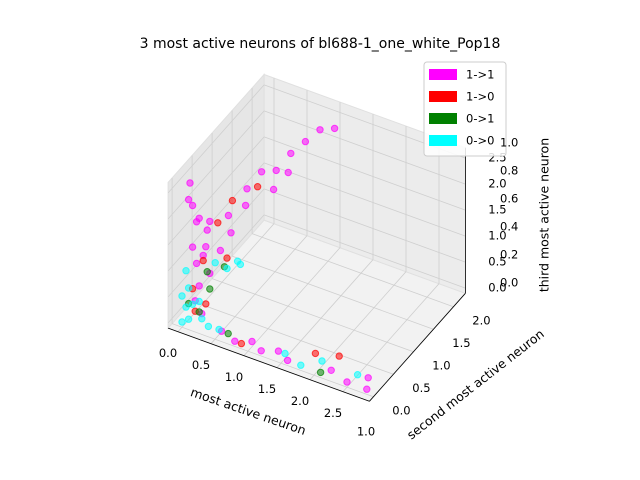 This screenshot has width=640, height=480. Describe the element at coordinates (300, 401) in the screenshot. I see `x-tick-label: 2.0` at that location.